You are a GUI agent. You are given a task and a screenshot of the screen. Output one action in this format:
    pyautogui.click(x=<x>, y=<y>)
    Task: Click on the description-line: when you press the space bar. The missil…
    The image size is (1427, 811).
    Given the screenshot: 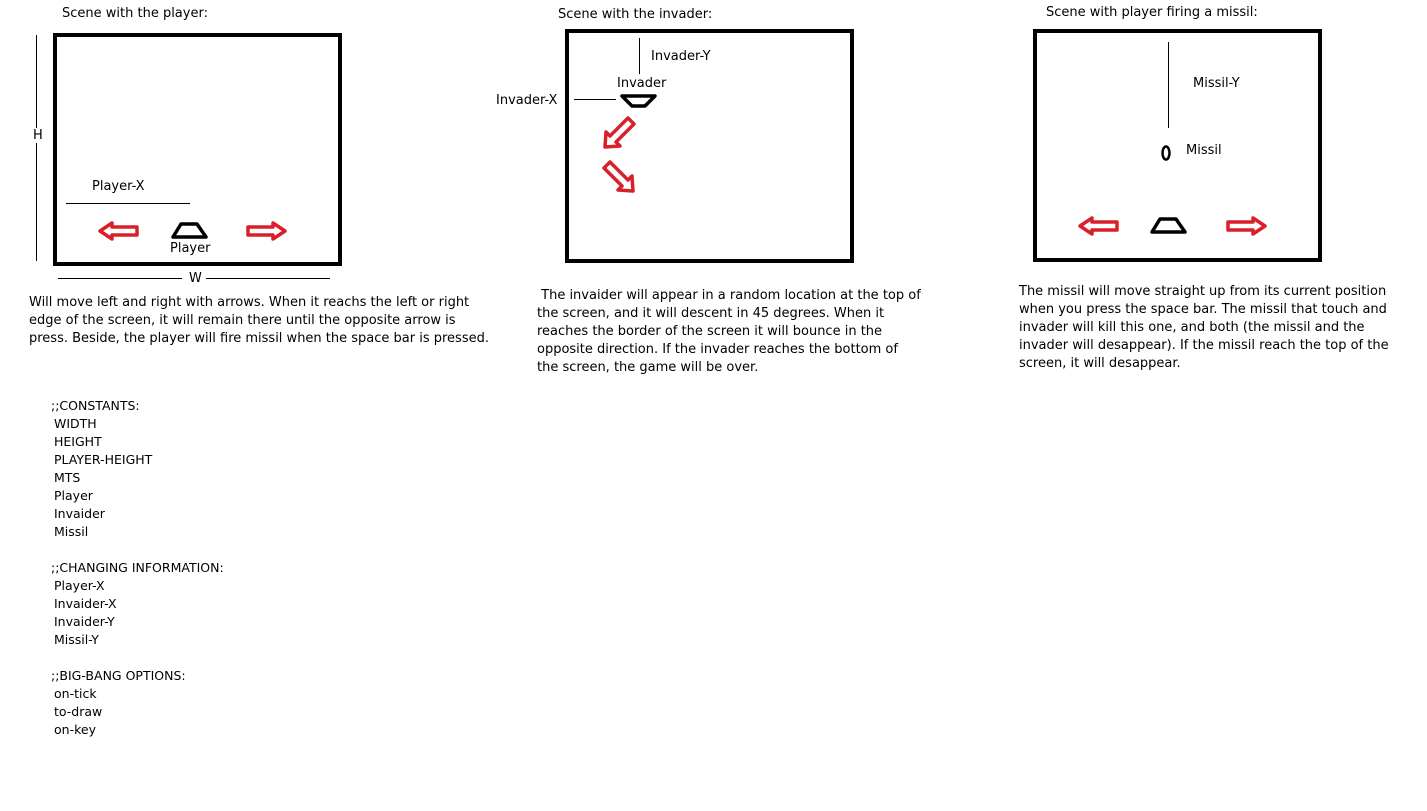 What is the action you would take?
    pyautogui.click(x=1203, y=309)
    